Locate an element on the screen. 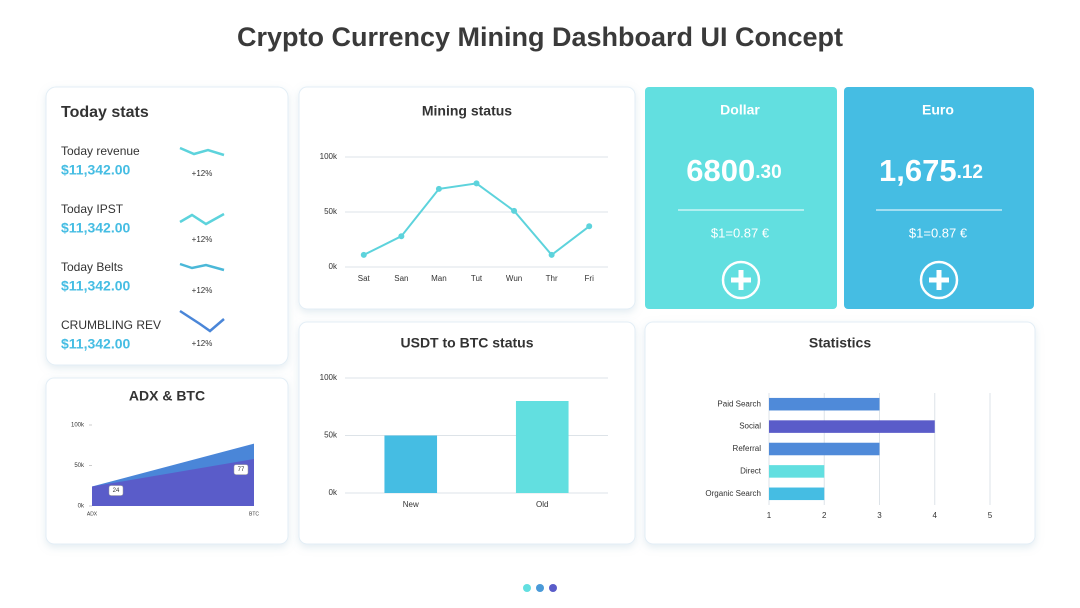 The width and height of the screenshot is (1080, 608). amount-decimals: .12 is located at coordinates (970, 172).